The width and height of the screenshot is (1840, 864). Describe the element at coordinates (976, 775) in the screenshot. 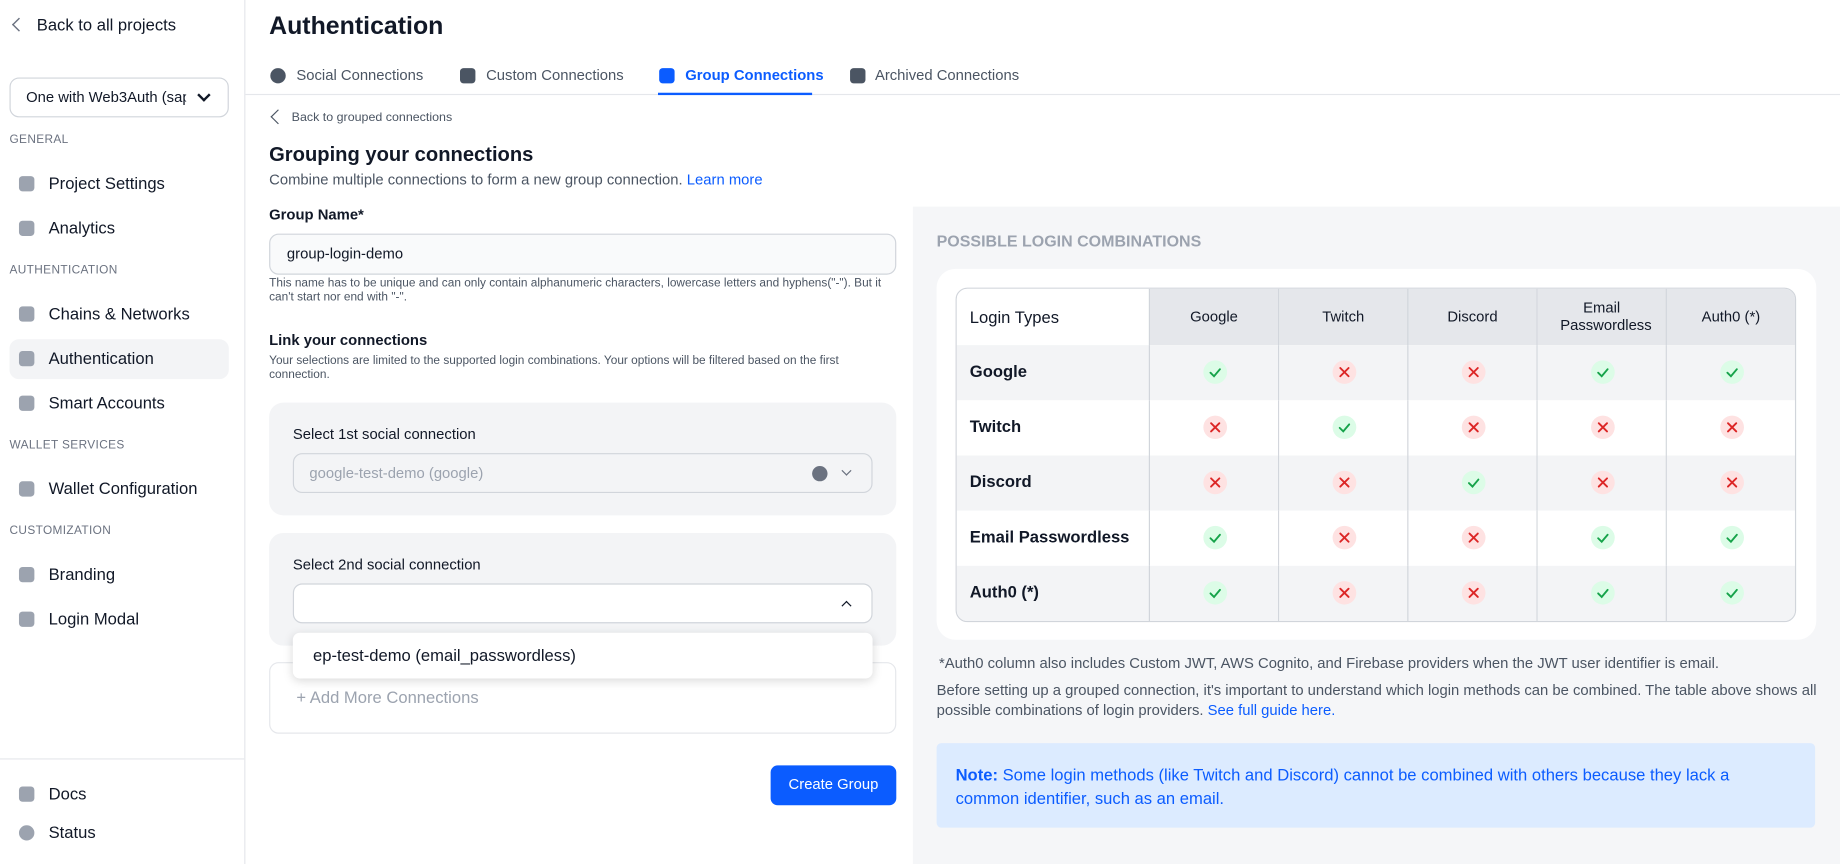

I see `note-label: Note:` at that location.